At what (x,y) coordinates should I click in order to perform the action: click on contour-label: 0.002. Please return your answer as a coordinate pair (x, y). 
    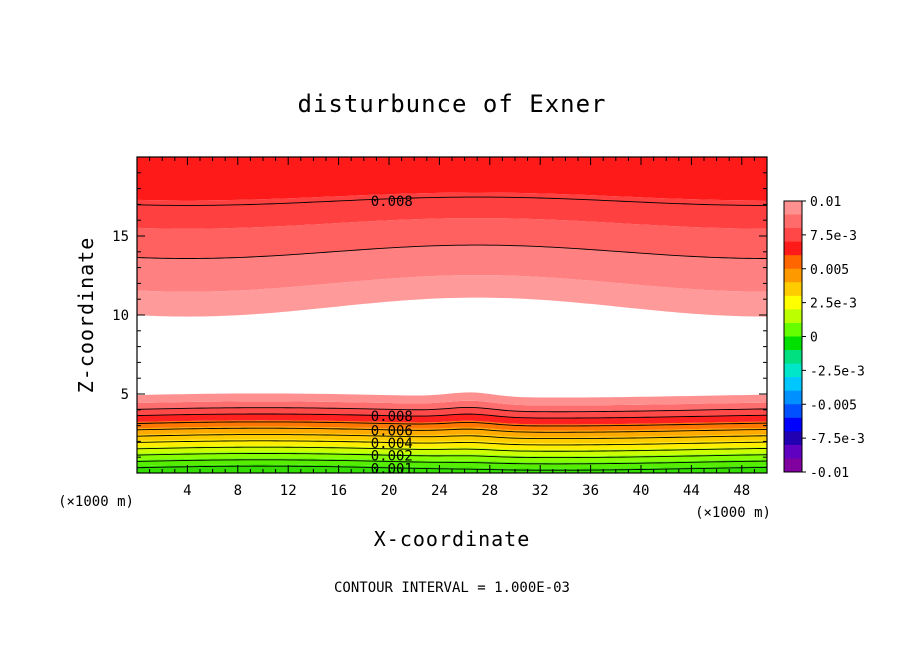
    Looking at the image, I should click on (392, 457).